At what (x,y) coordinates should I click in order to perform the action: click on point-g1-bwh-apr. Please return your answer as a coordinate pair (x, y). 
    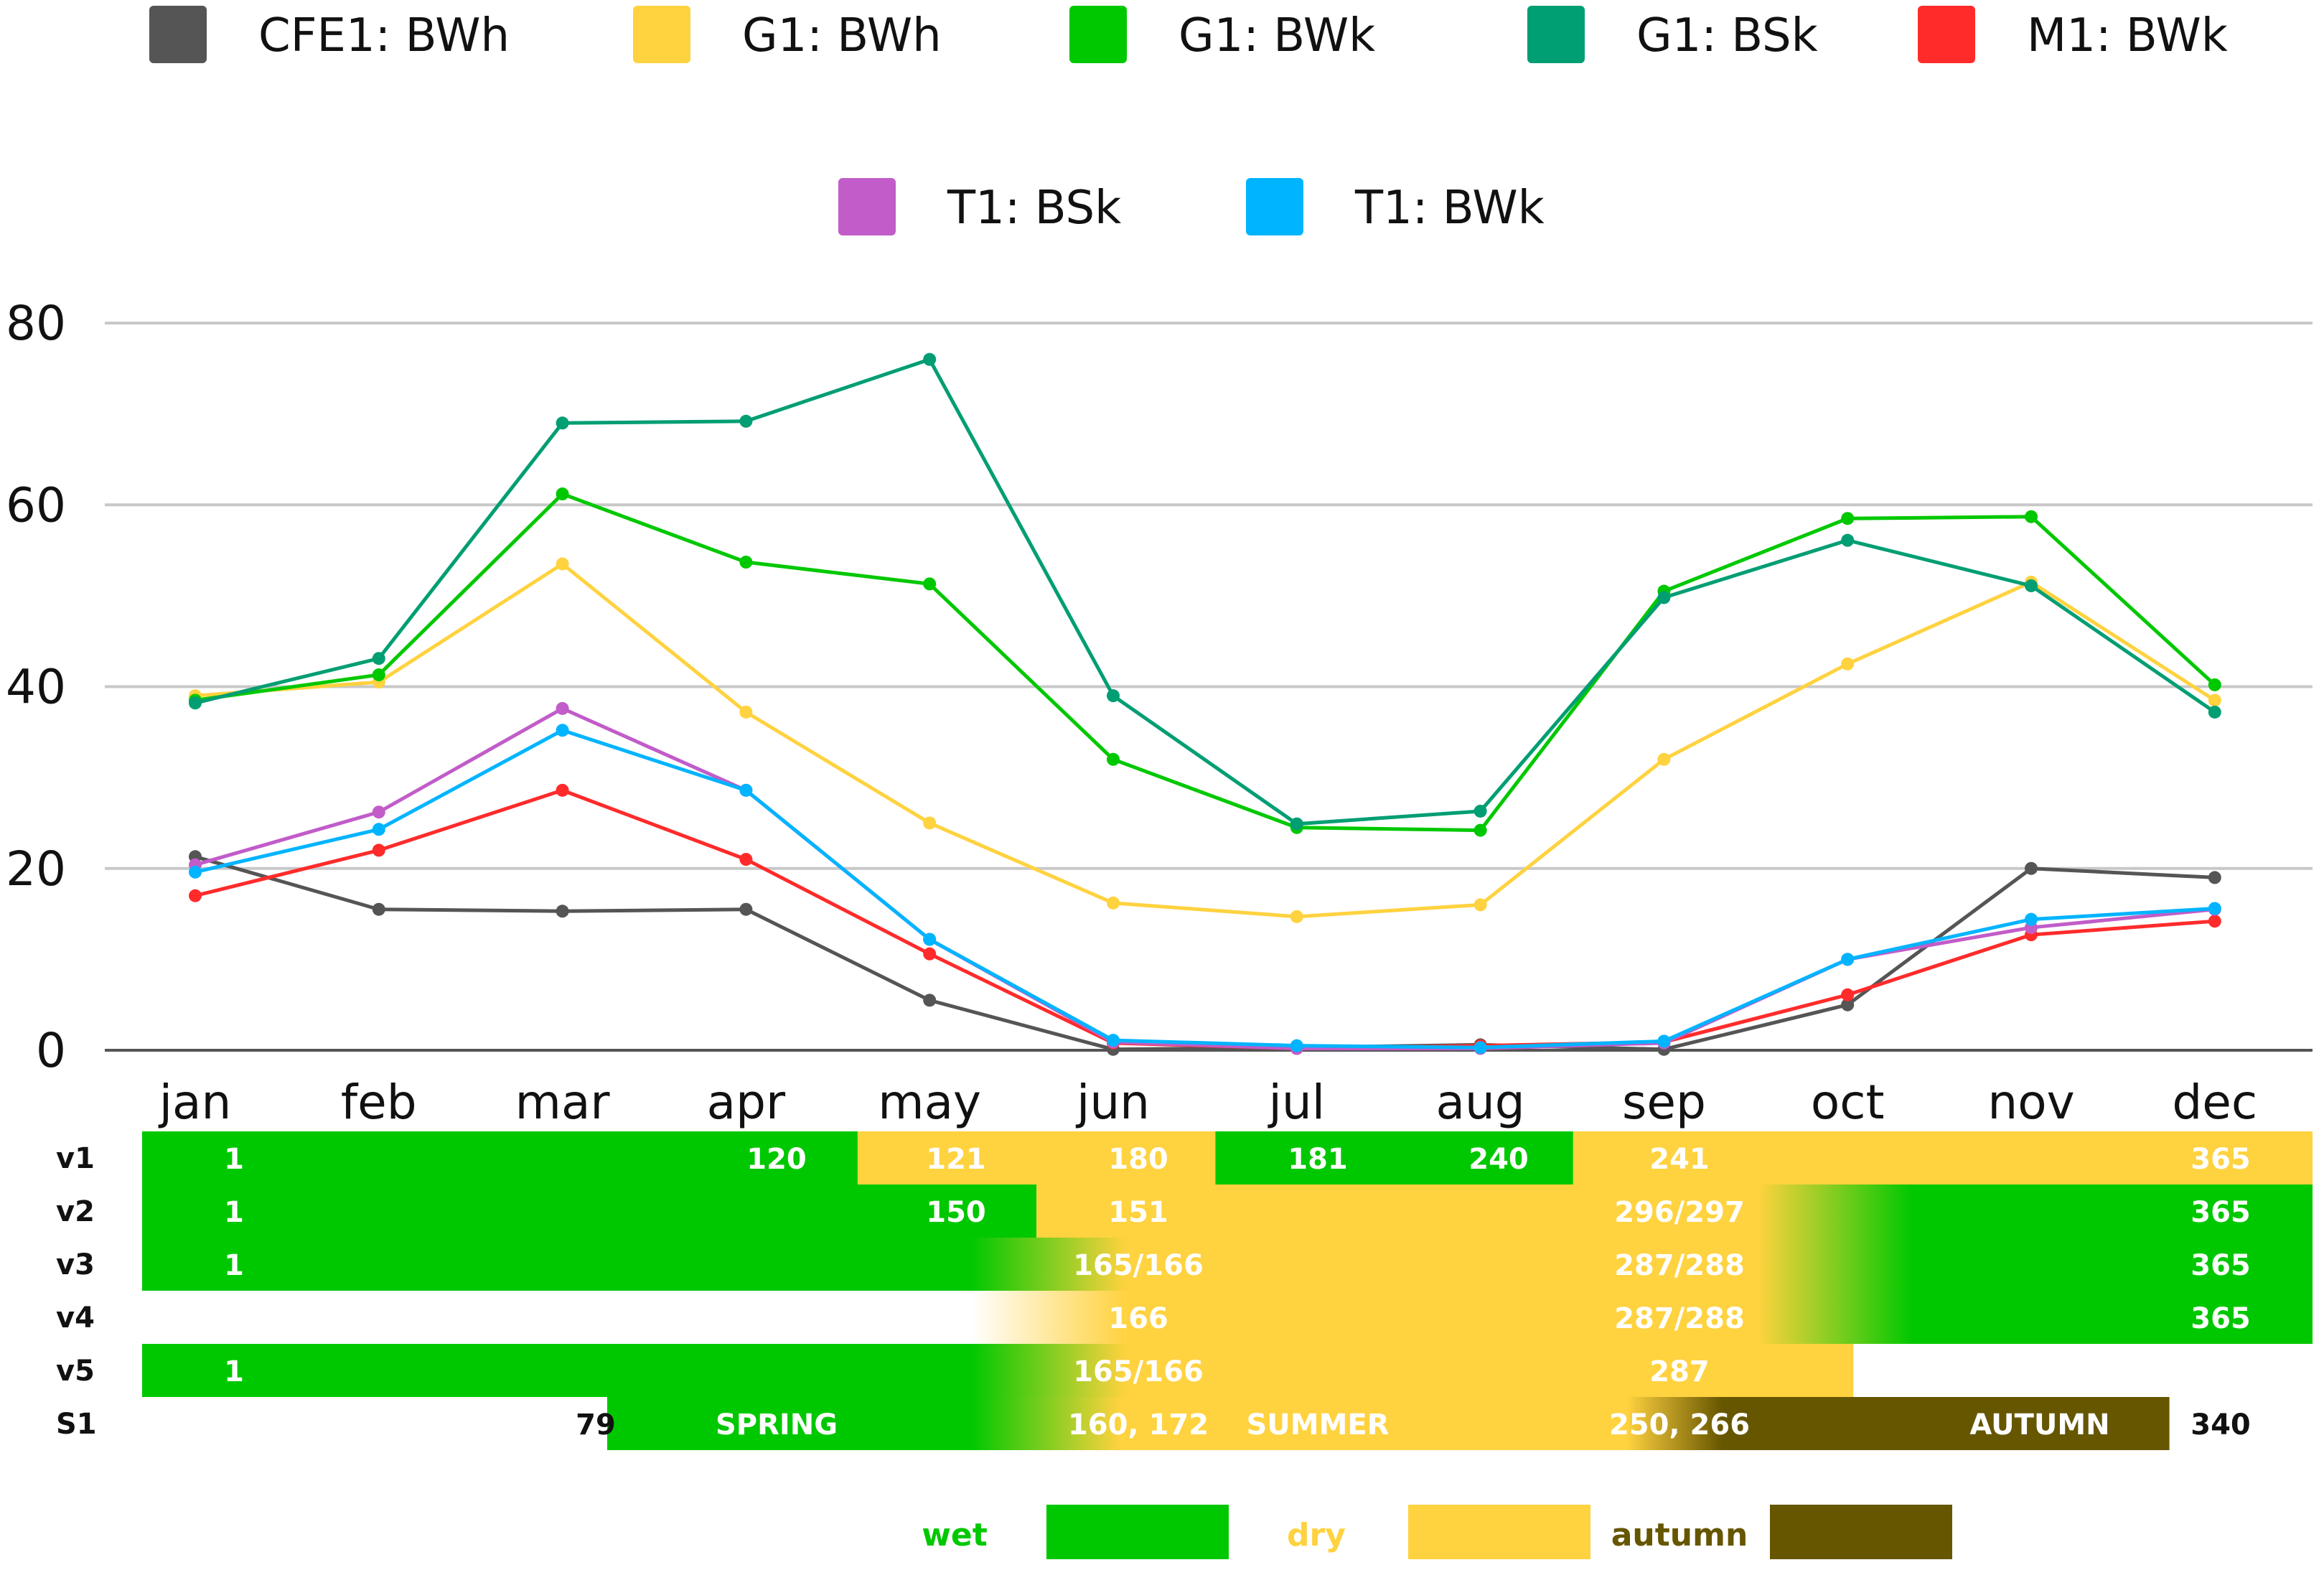
    Looking at the image, I should click on (746, 712).